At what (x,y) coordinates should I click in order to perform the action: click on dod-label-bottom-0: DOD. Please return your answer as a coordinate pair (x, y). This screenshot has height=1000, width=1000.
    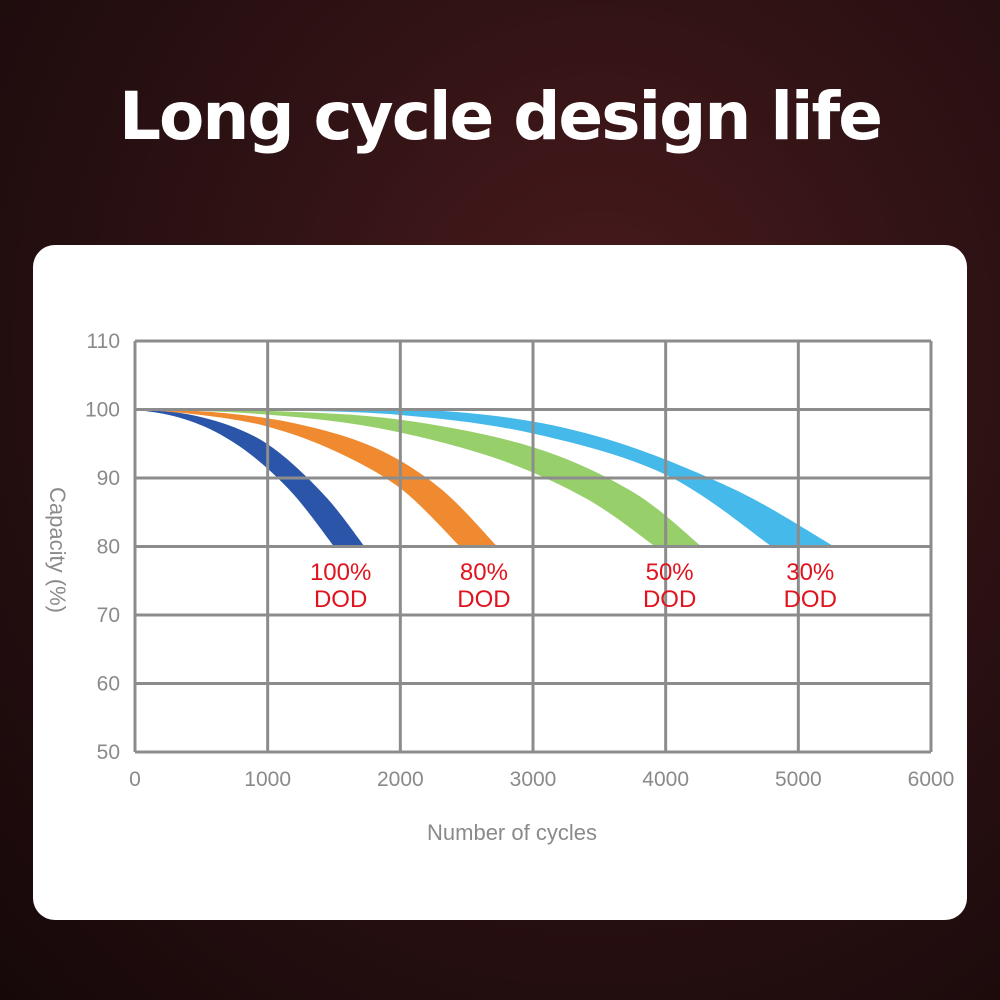
    Looking at the image, I should click on (340, 599).